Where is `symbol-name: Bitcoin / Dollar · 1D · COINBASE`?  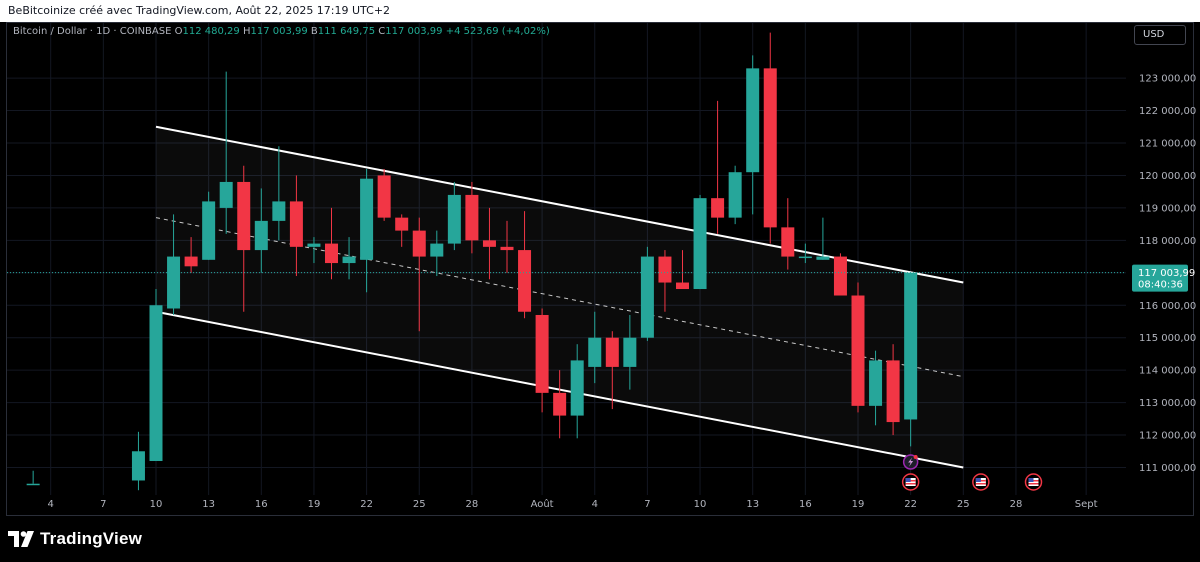
symbol-name: Bitcoin / Dollar · 1D · COINBASE is located at coordinates (92, 31).